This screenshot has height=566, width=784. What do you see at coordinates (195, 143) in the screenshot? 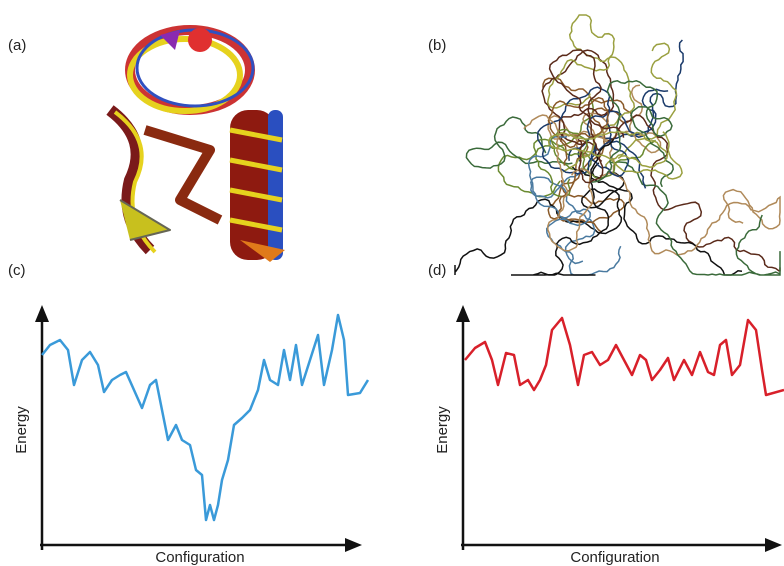
I see `protein-ensemble` at bounding box center [195, 143].